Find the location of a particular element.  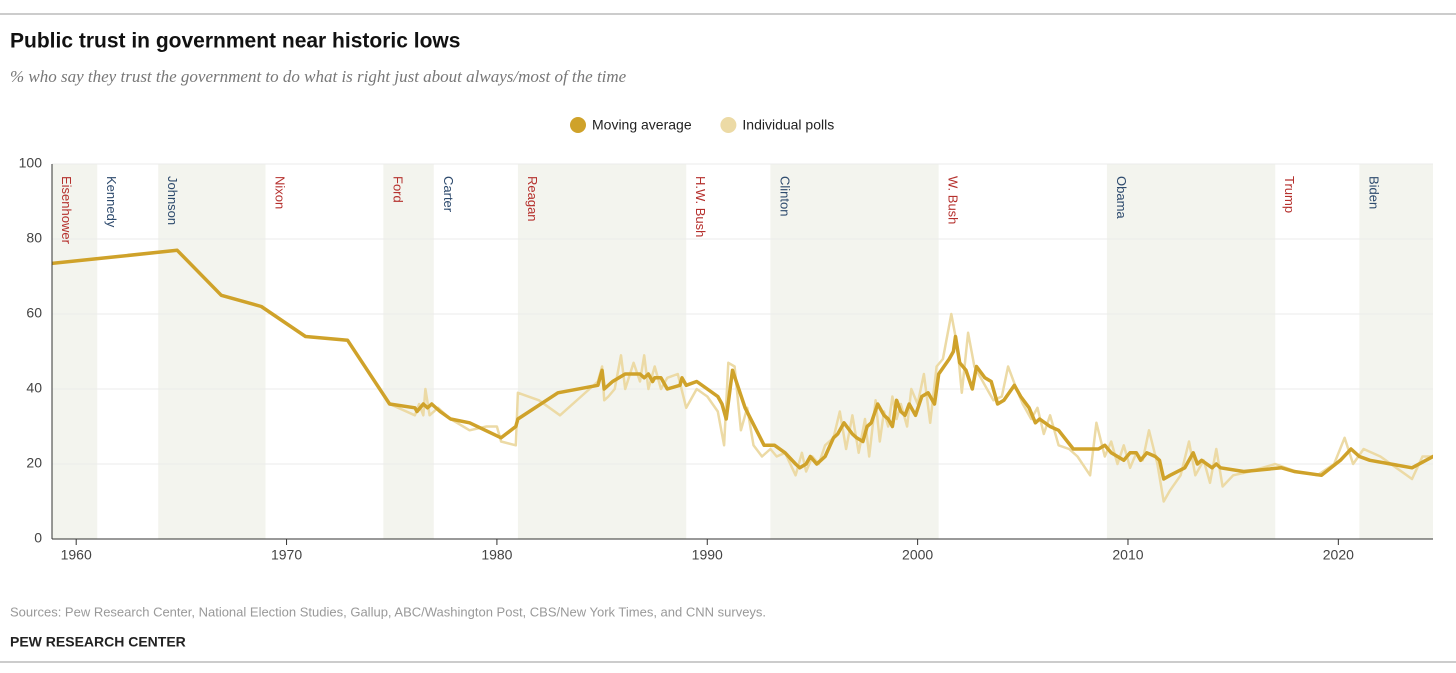

legend-label: Moving average is located at coordinates (642, 125).